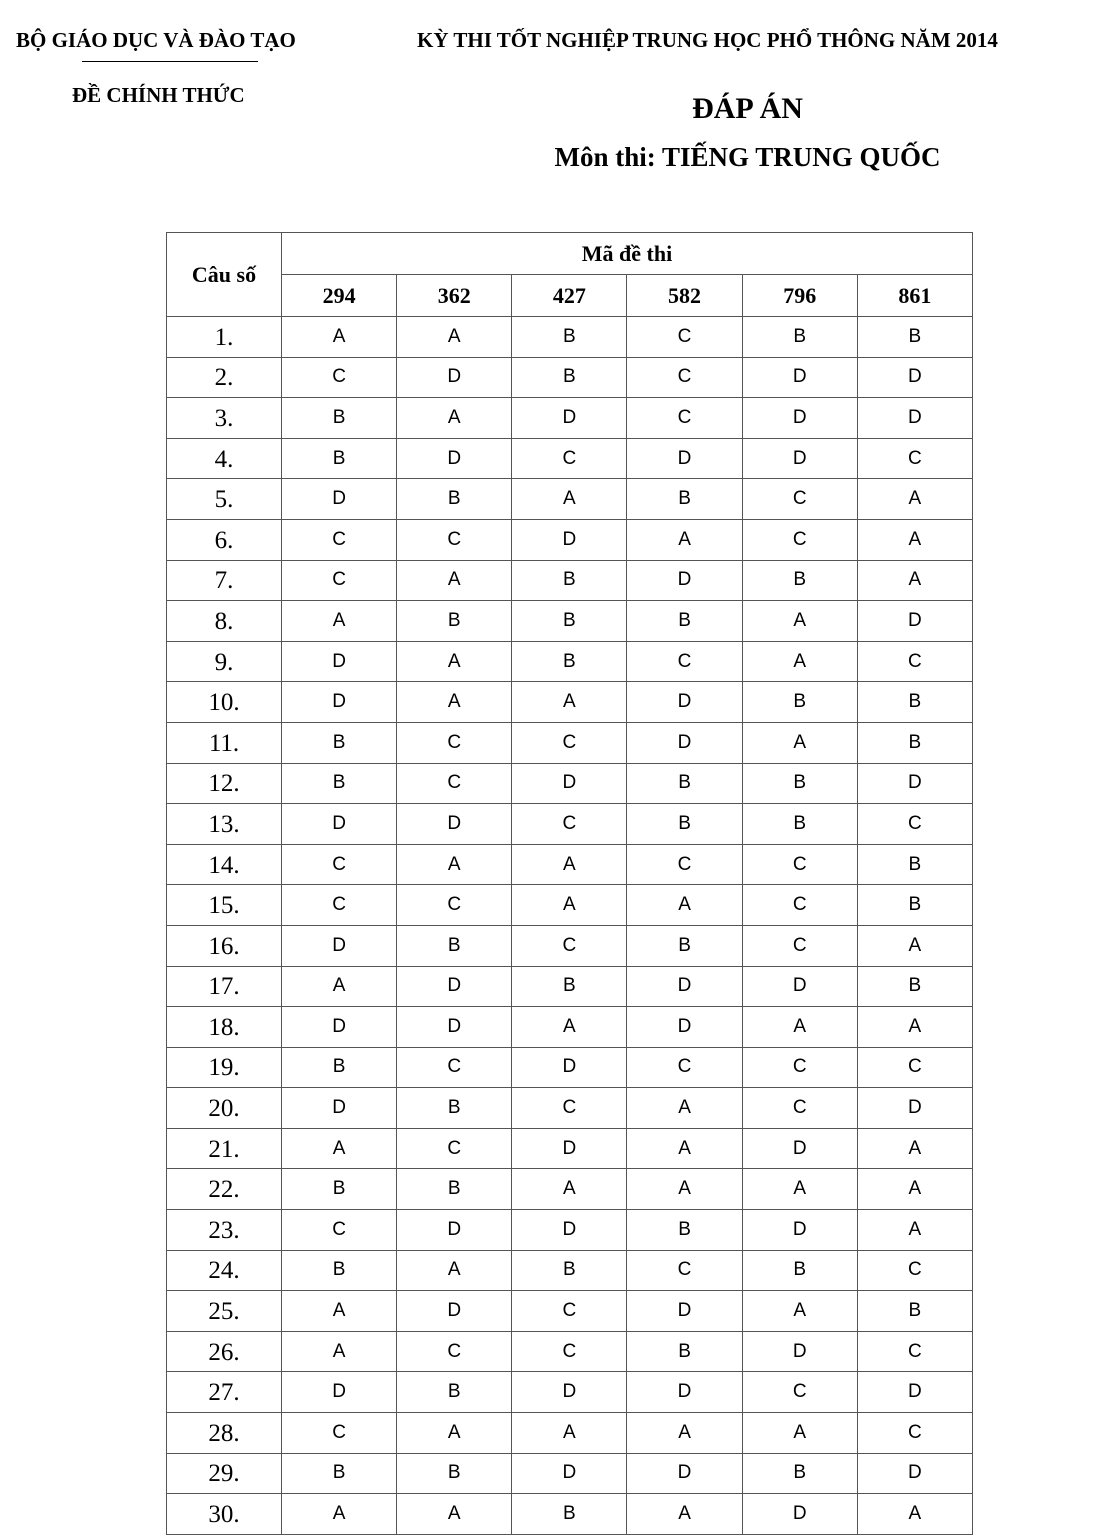 The height and width of the screenshot is (1535, 1095). I want to click on question-number: 2., so click(224, 377).